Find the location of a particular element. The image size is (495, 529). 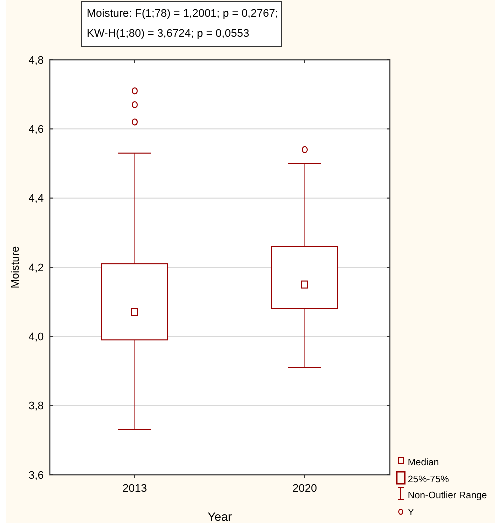

y-axis-title: Moisture is located at coordinates (16, 267).